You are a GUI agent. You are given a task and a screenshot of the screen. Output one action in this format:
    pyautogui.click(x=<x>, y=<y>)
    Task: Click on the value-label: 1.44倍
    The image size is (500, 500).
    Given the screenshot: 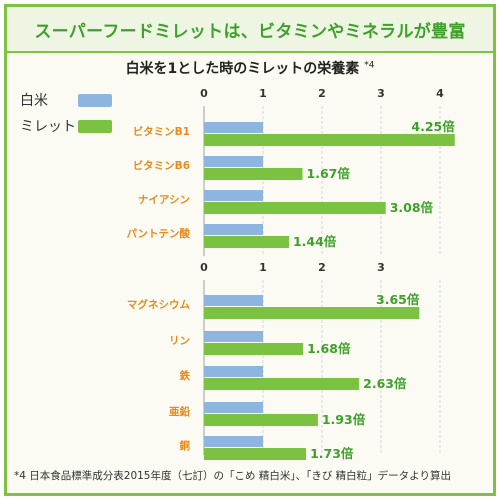 What is the action you would take?
    pyautogui.click(x=315, y=241)
    